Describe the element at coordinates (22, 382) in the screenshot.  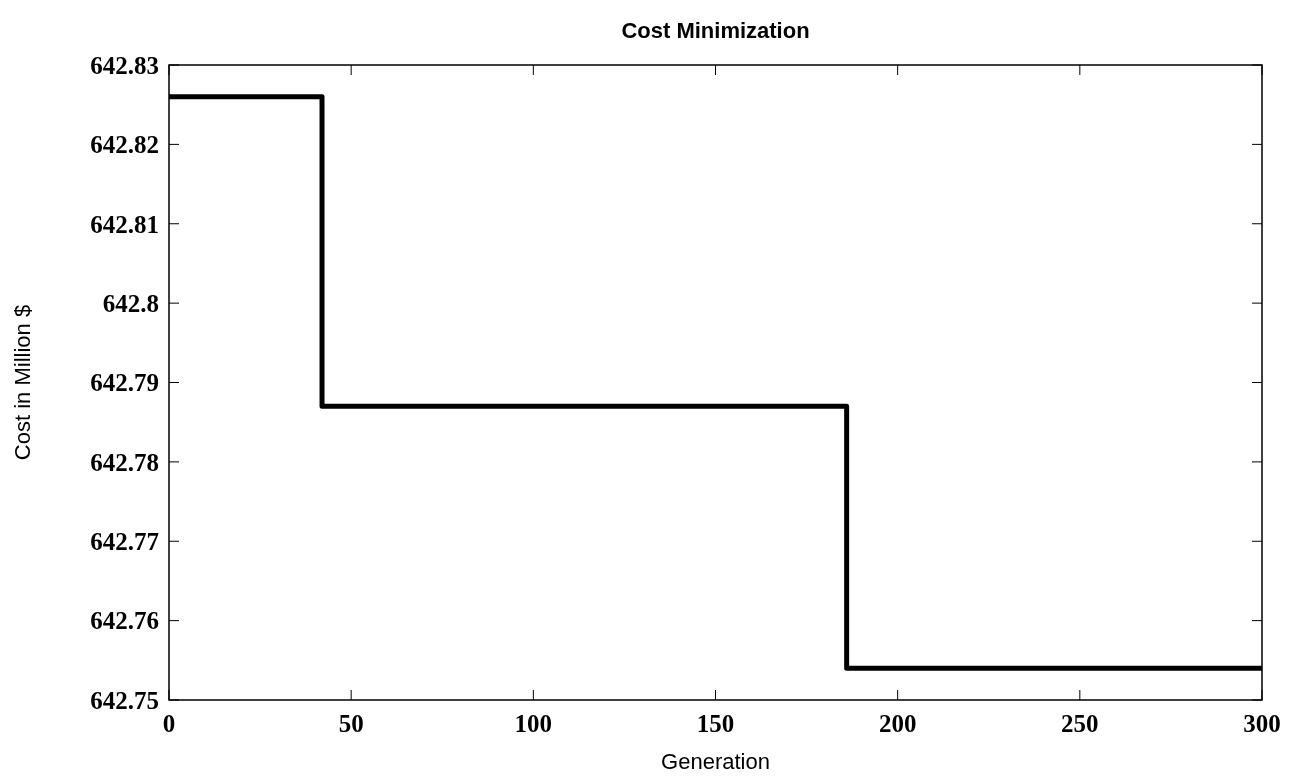
I see `y-axis-title: Cost in Million $` at that location.